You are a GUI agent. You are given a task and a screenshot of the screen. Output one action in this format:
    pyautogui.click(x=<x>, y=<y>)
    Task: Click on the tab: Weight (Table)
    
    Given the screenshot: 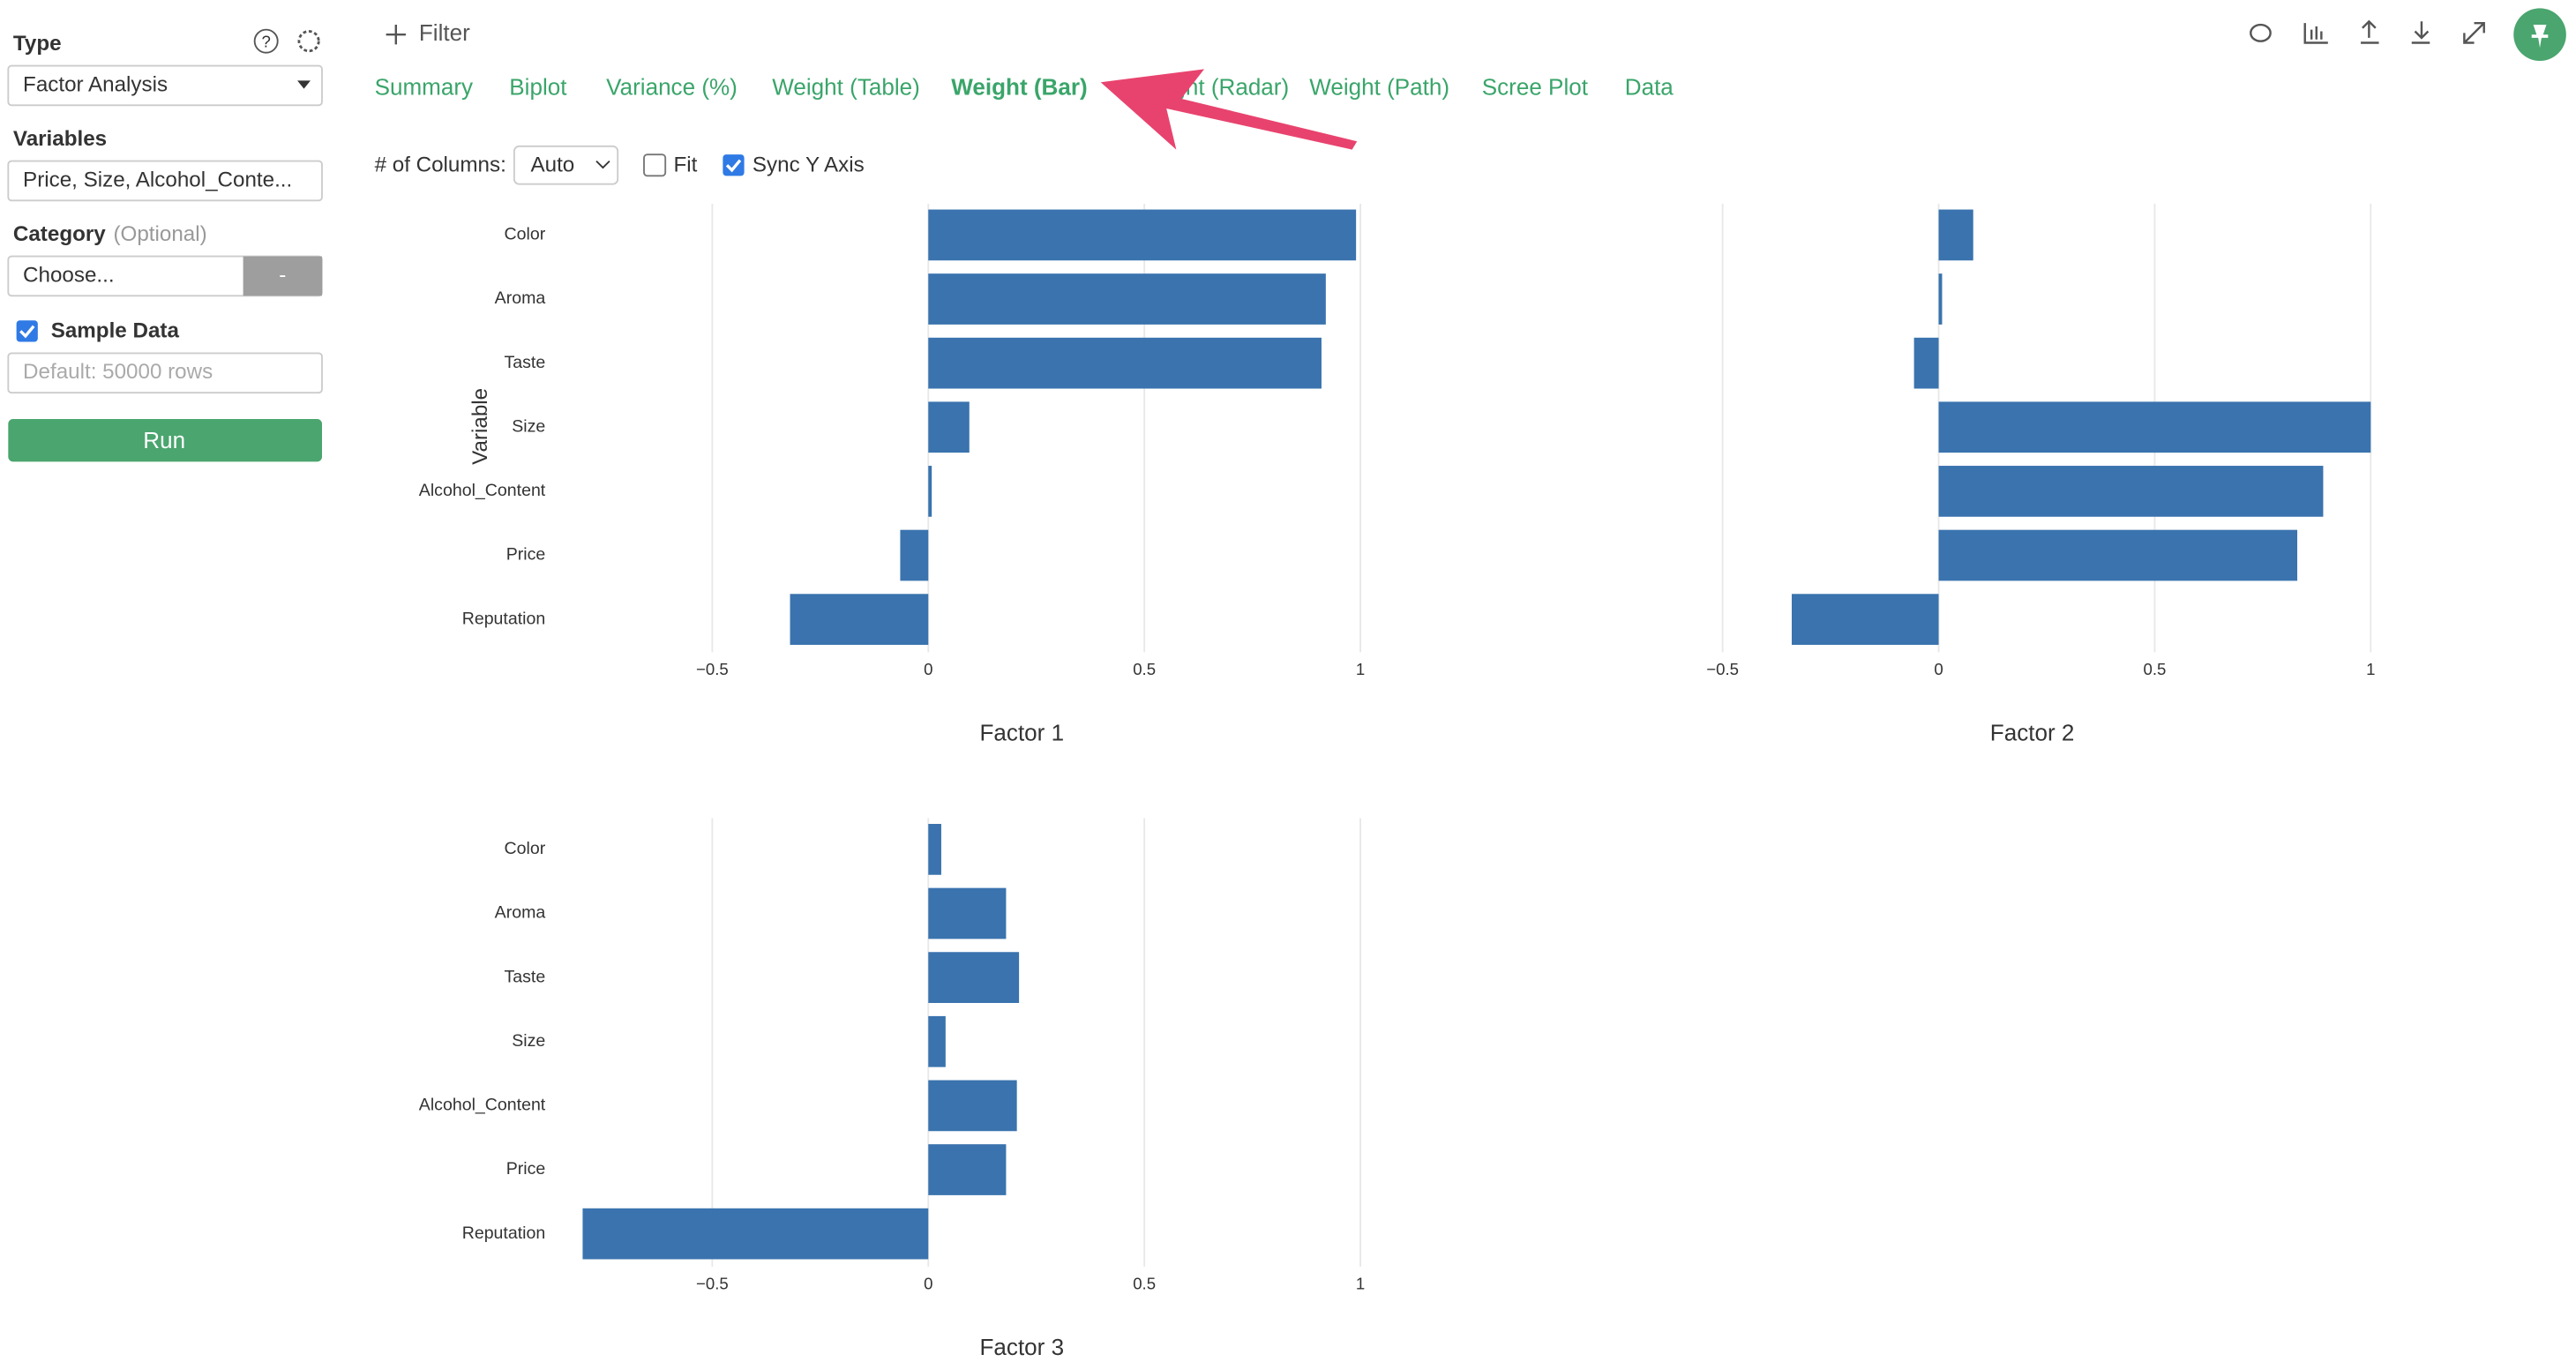 What is the action you would take?
    pyautogui.click(x=846, y=87)
    